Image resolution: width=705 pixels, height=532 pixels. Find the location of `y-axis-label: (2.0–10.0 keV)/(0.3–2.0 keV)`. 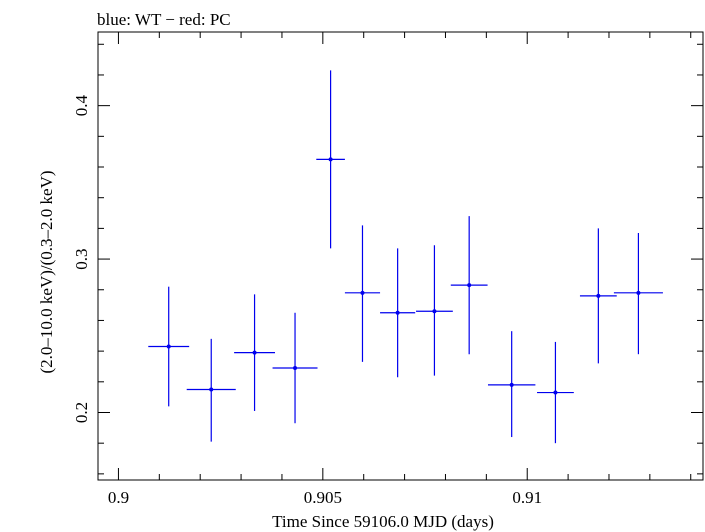

y-axis-label: (2.0–10.0 keV)/(0.3–2.0 keV) is located at coordinates (46, 271).